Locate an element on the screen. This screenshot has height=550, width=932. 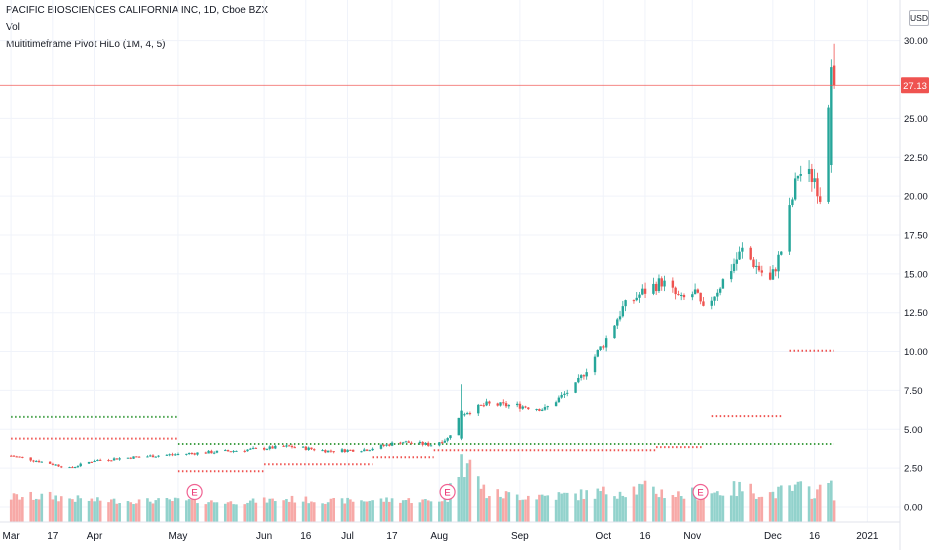
indicator-legend: Multitimeframe Pivot HiLo (1M, 4, 5) is located at coordinates (86, 44).